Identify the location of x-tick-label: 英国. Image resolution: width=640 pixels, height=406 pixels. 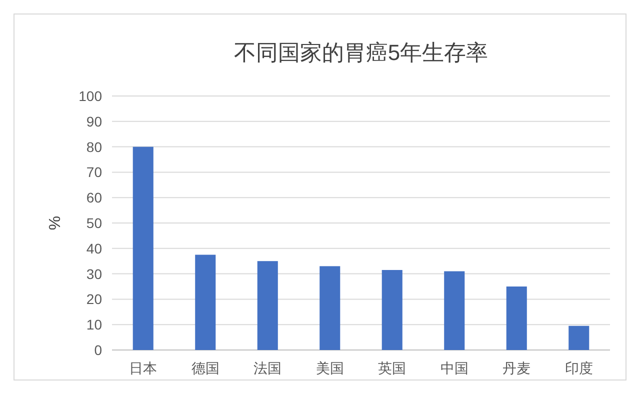
(392, 368).